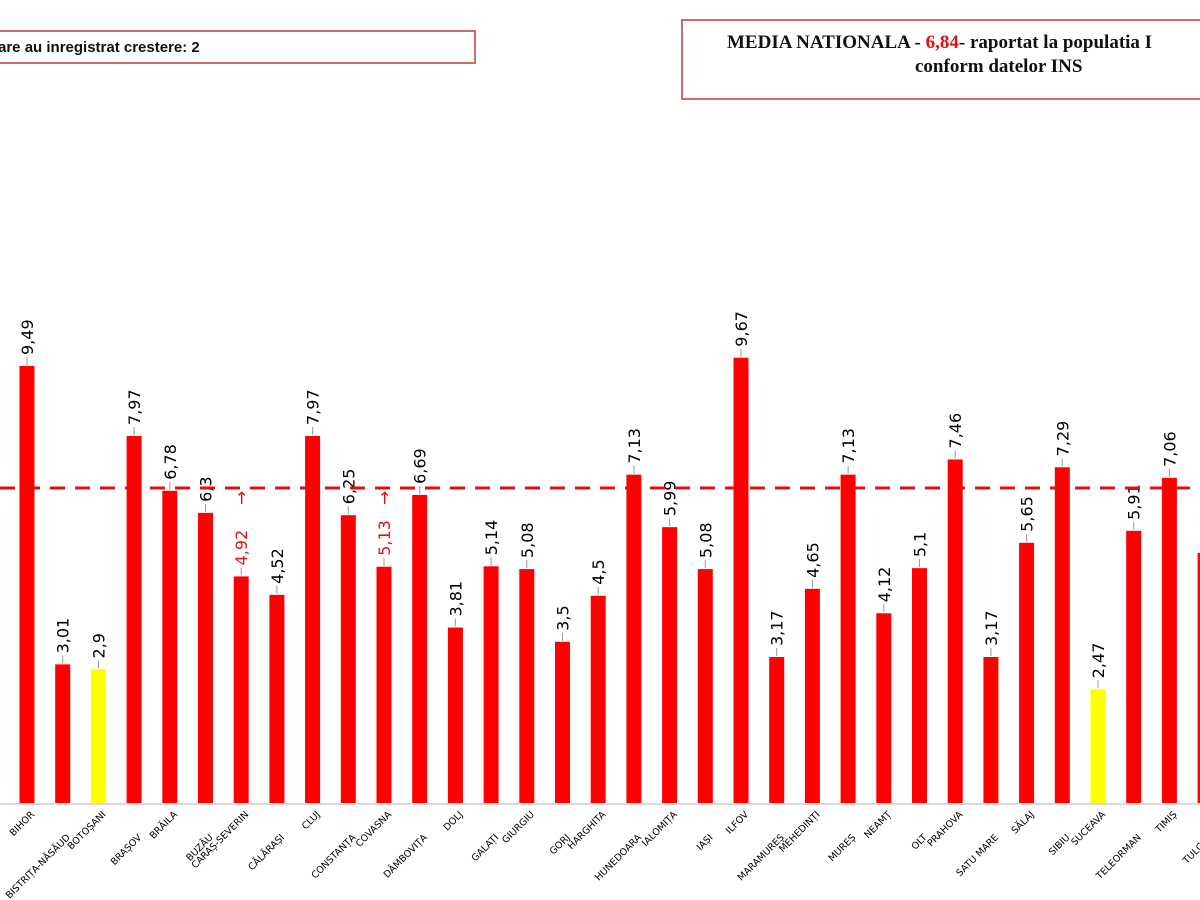 This screenshot has height=900, width=1200. What do you see at coordinates (311, 820) in the screenshot?
I see `category-label-8: CLUJ` at bounding box center [311, 820].